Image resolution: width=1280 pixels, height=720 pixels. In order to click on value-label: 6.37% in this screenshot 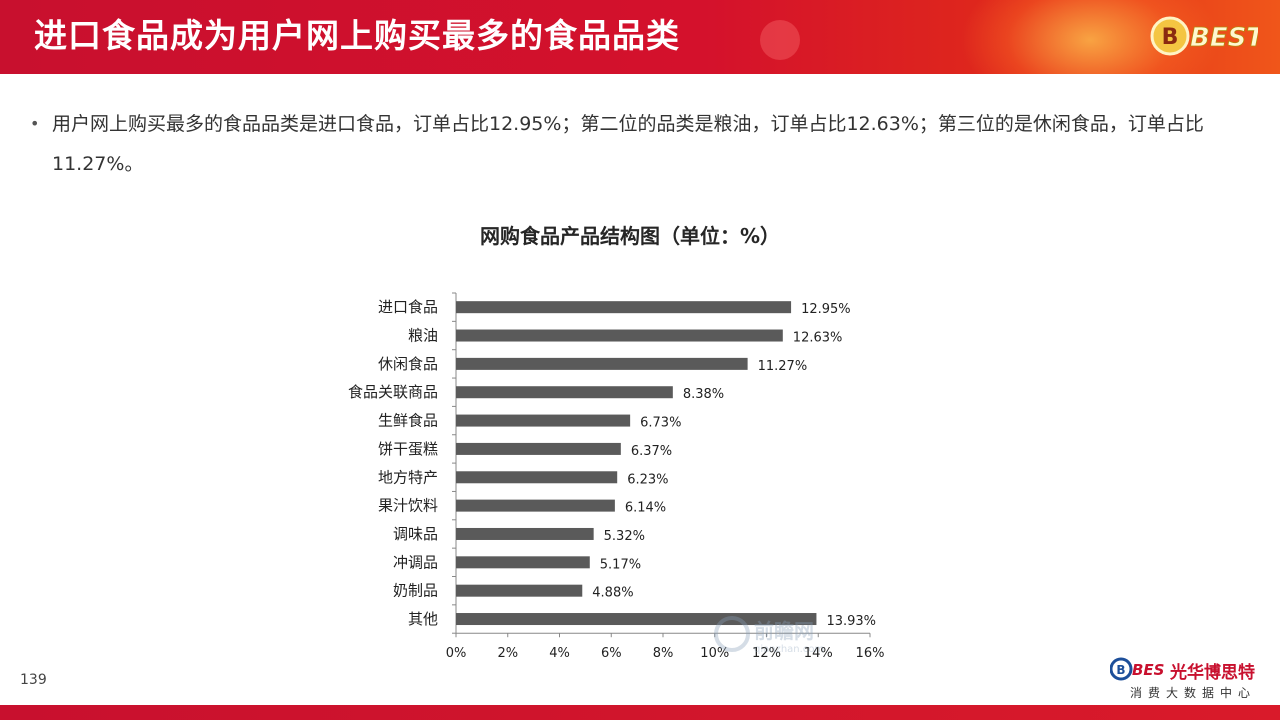, I will do `click(651, 451)`.